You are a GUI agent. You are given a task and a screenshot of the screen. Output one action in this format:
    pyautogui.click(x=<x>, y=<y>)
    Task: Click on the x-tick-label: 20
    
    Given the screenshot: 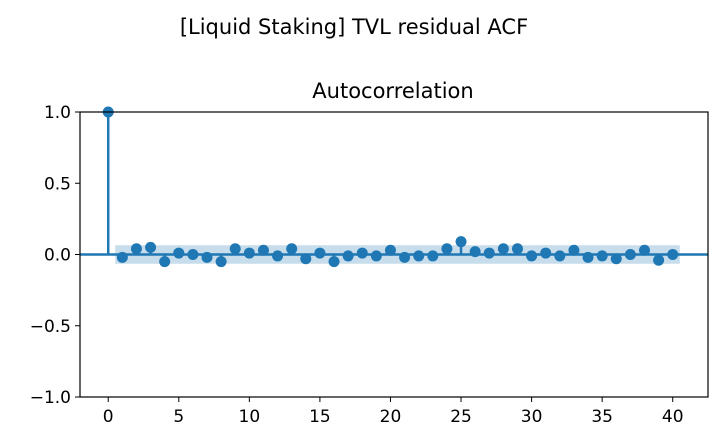 What is the action you would take?
    pyautogui.click(x=391, y=417)
    